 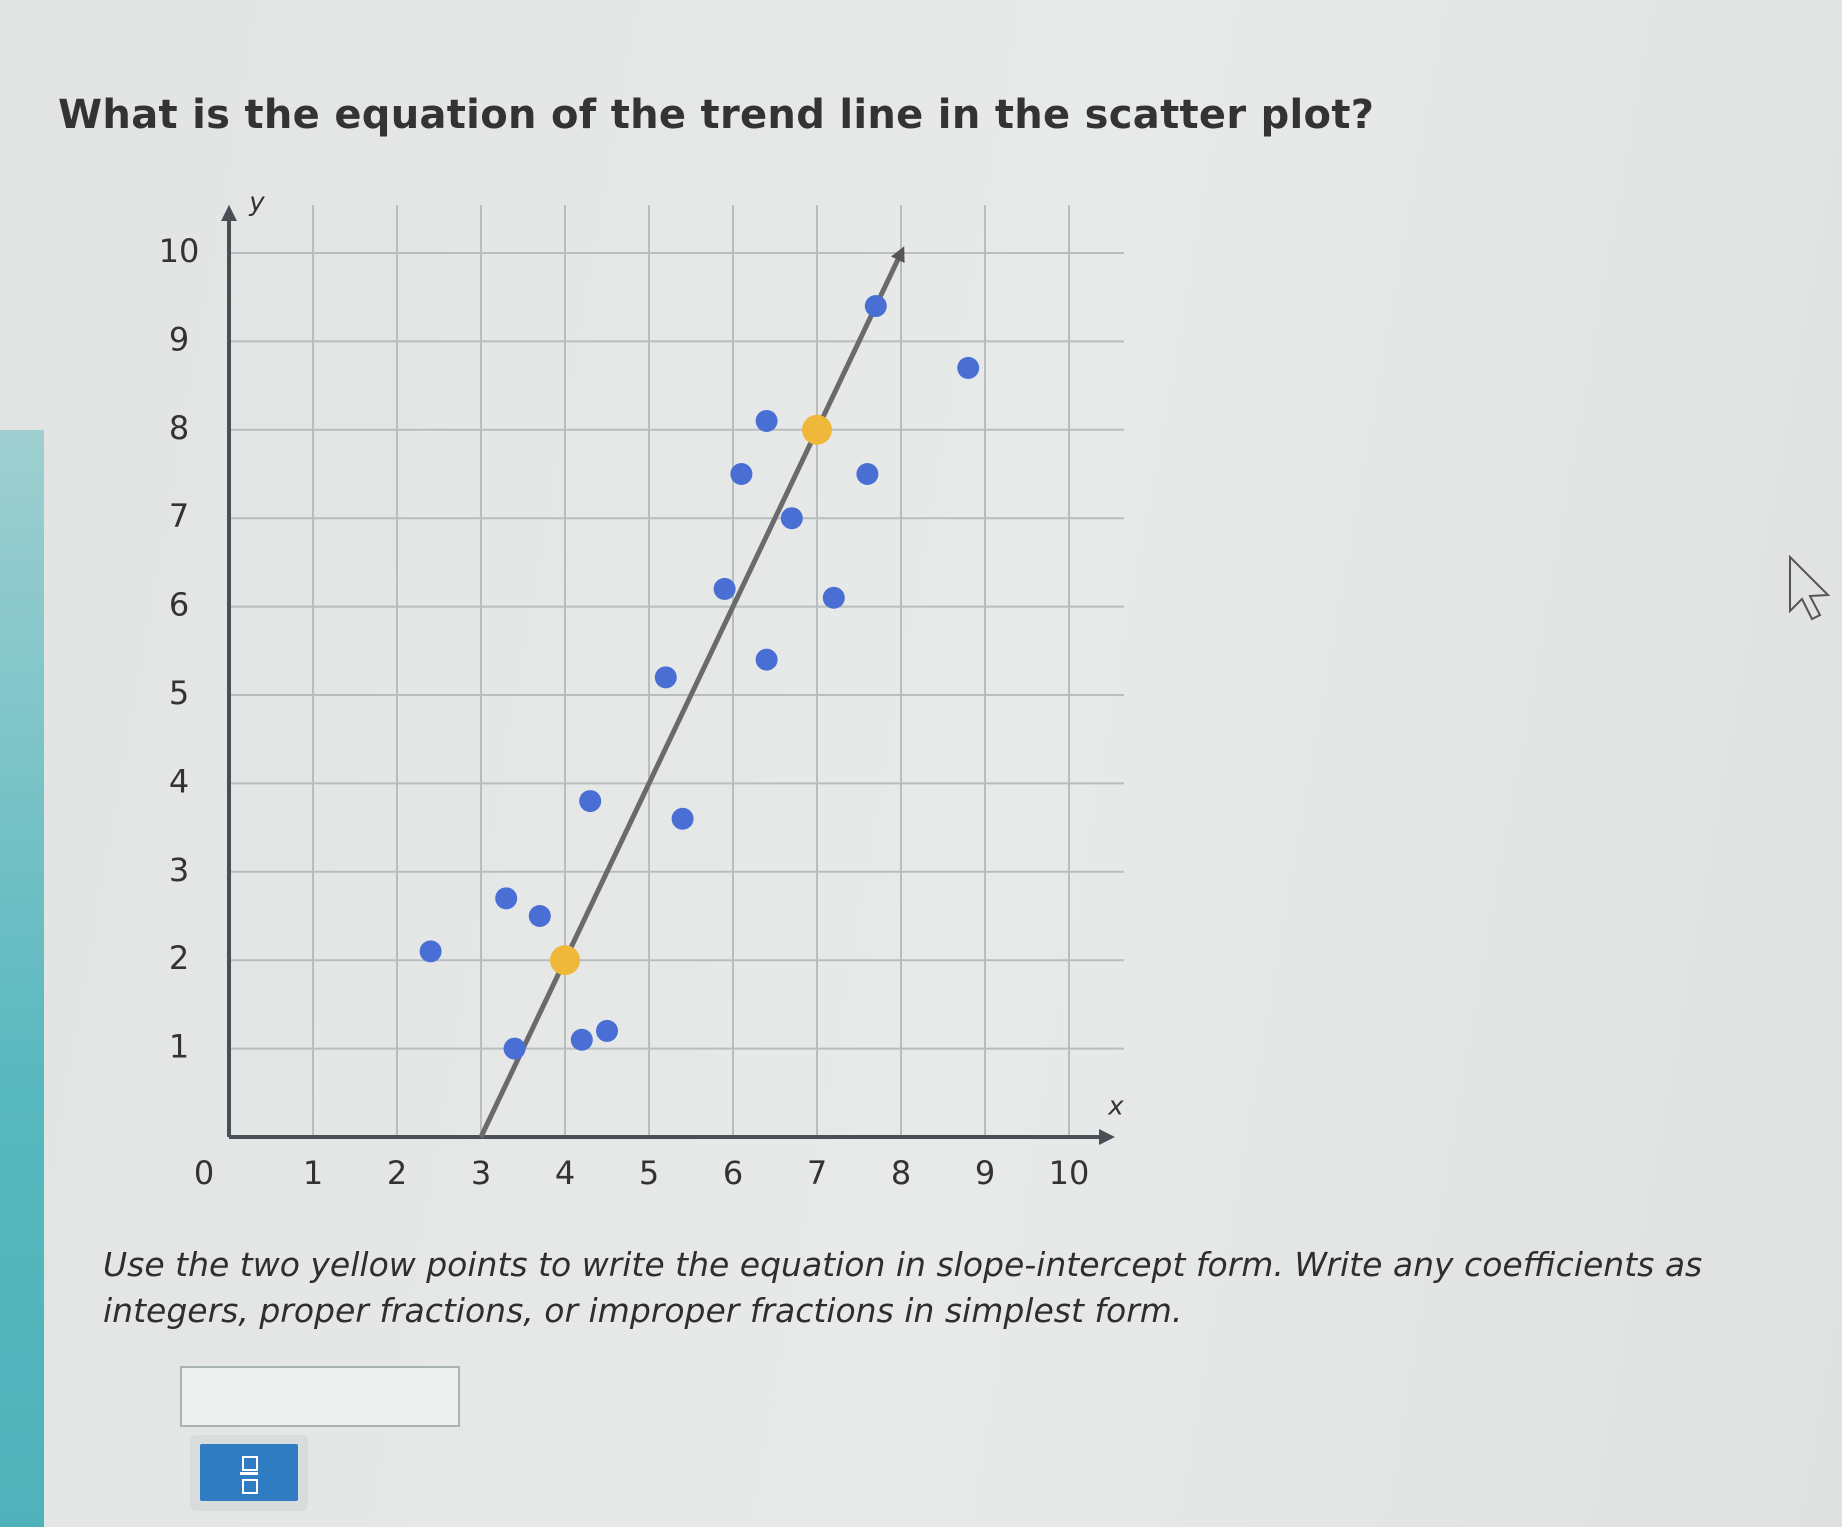 I want to click on fraction-button, so click(x=249, y=1473).